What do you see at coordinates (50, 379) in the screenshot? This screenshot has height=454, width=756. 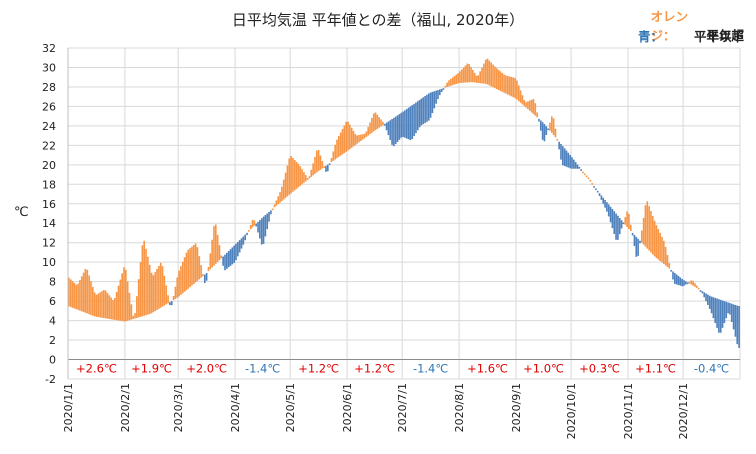 I see `y-tick-label: -2` at bounding box center [50, 379].